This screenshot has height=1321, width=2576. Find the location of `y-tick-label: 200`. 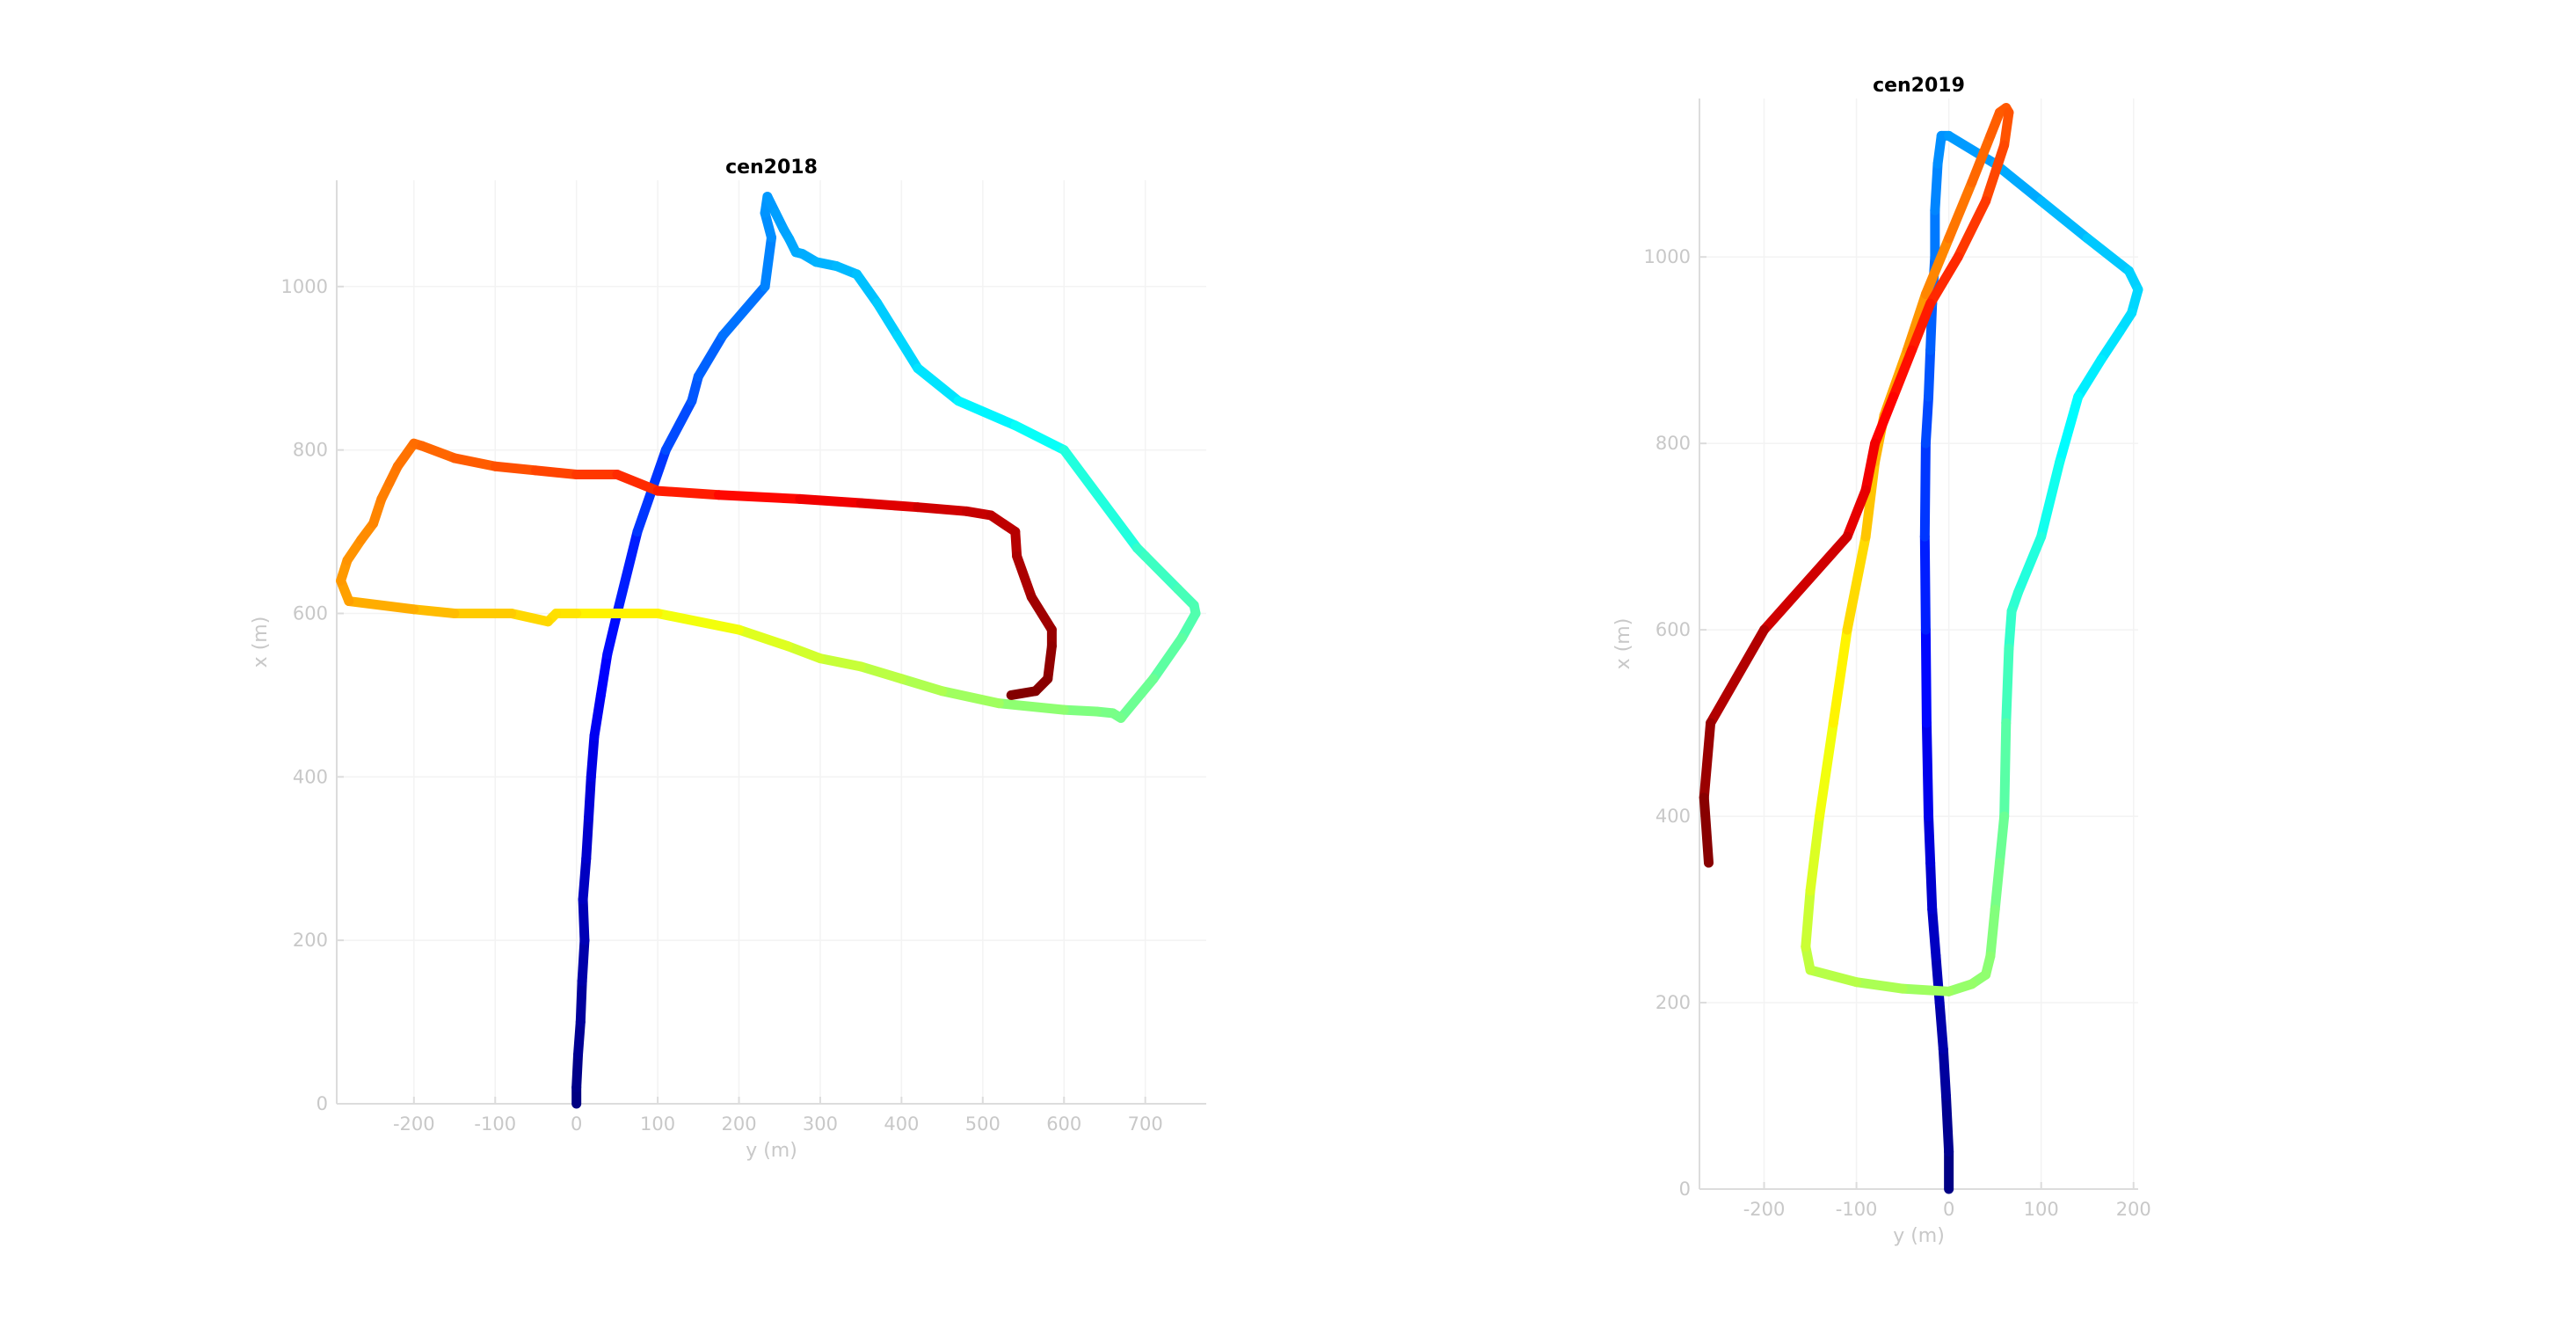

y-tick-label: 200 is located at coordinates (310, 940).